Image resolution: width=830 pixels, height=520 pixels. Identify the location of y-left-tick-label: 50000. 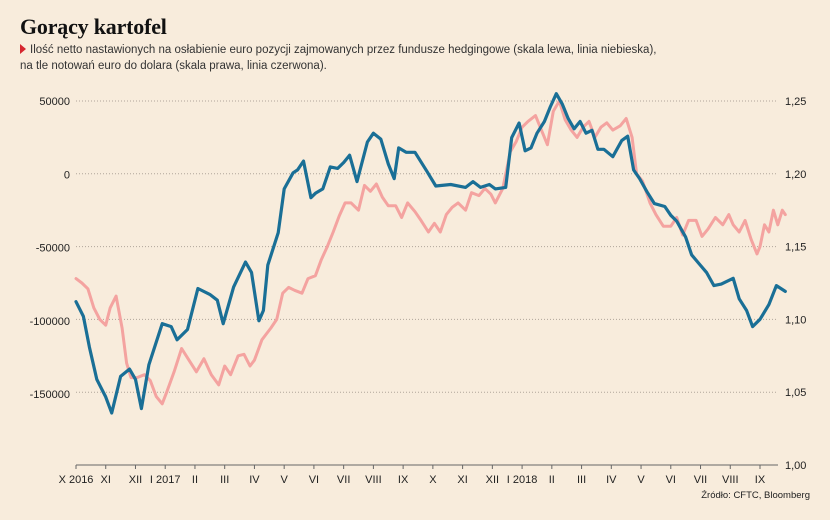
(54, 102).